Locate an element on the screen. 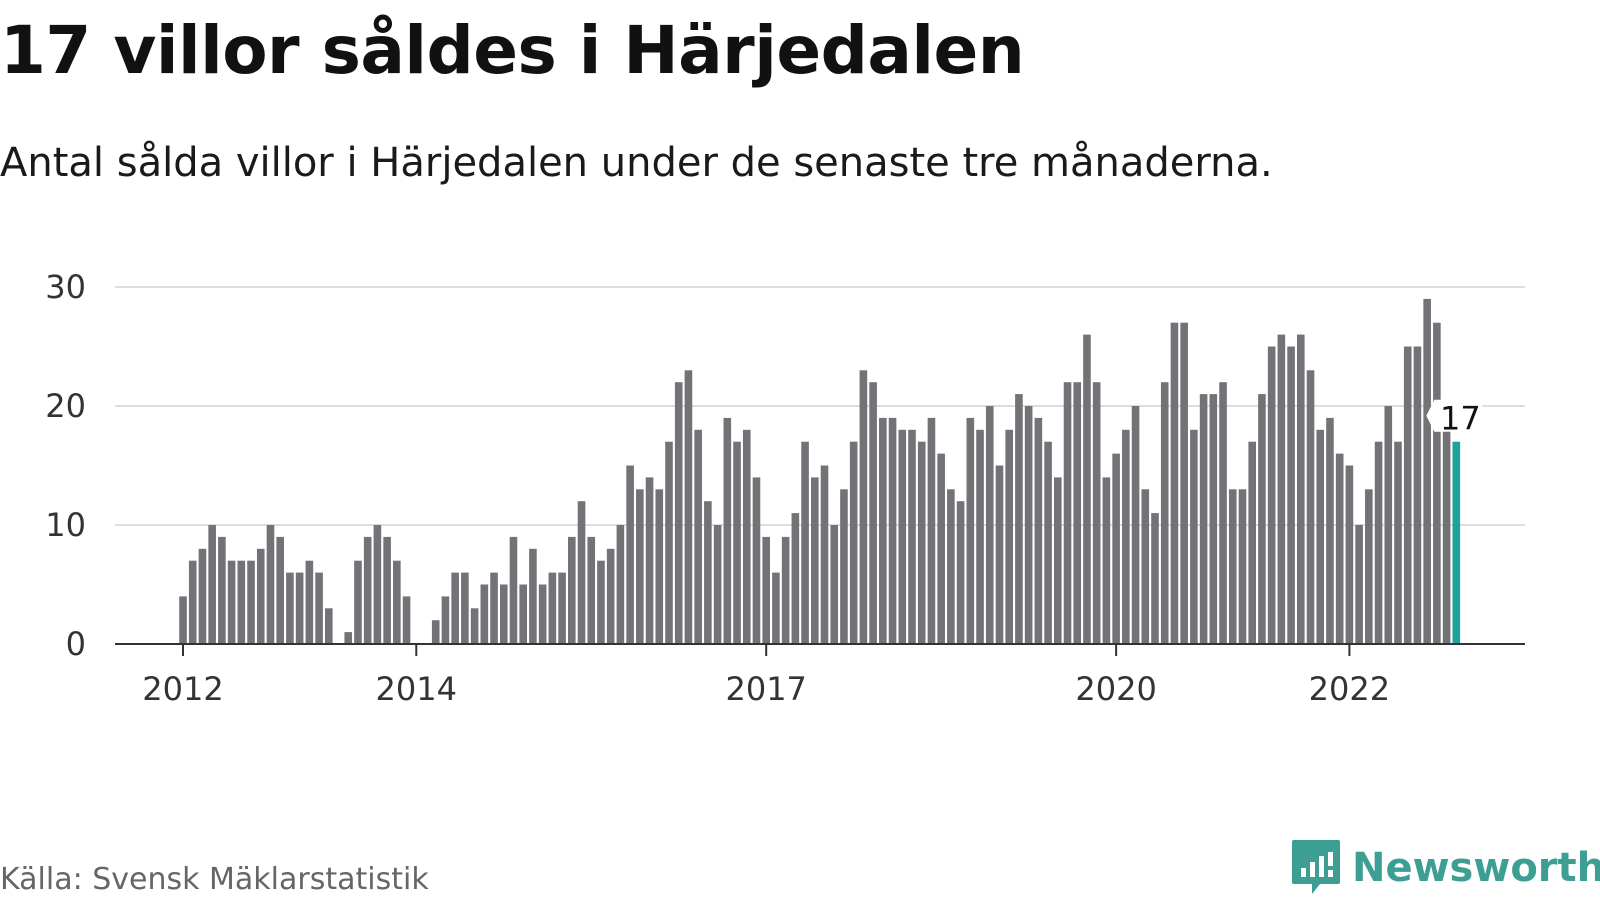 This screenshot has width=1600, height=900. bar-latest is located at coordinates (1456, 542).